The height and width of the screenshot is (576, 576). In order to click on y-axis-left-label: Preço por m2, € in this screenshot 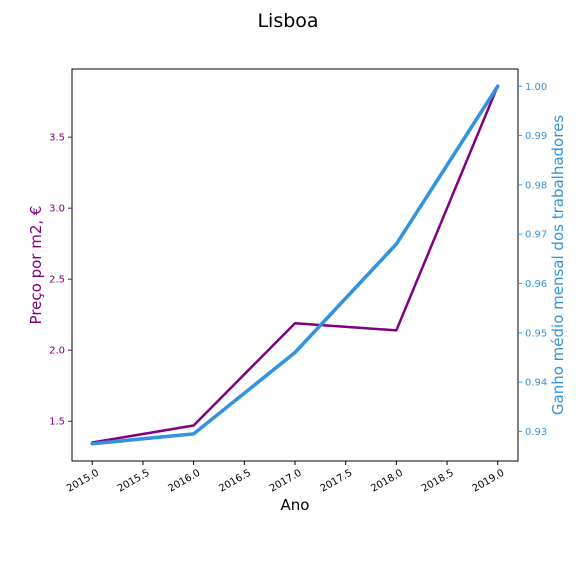, I will do `click(36, 265)`.